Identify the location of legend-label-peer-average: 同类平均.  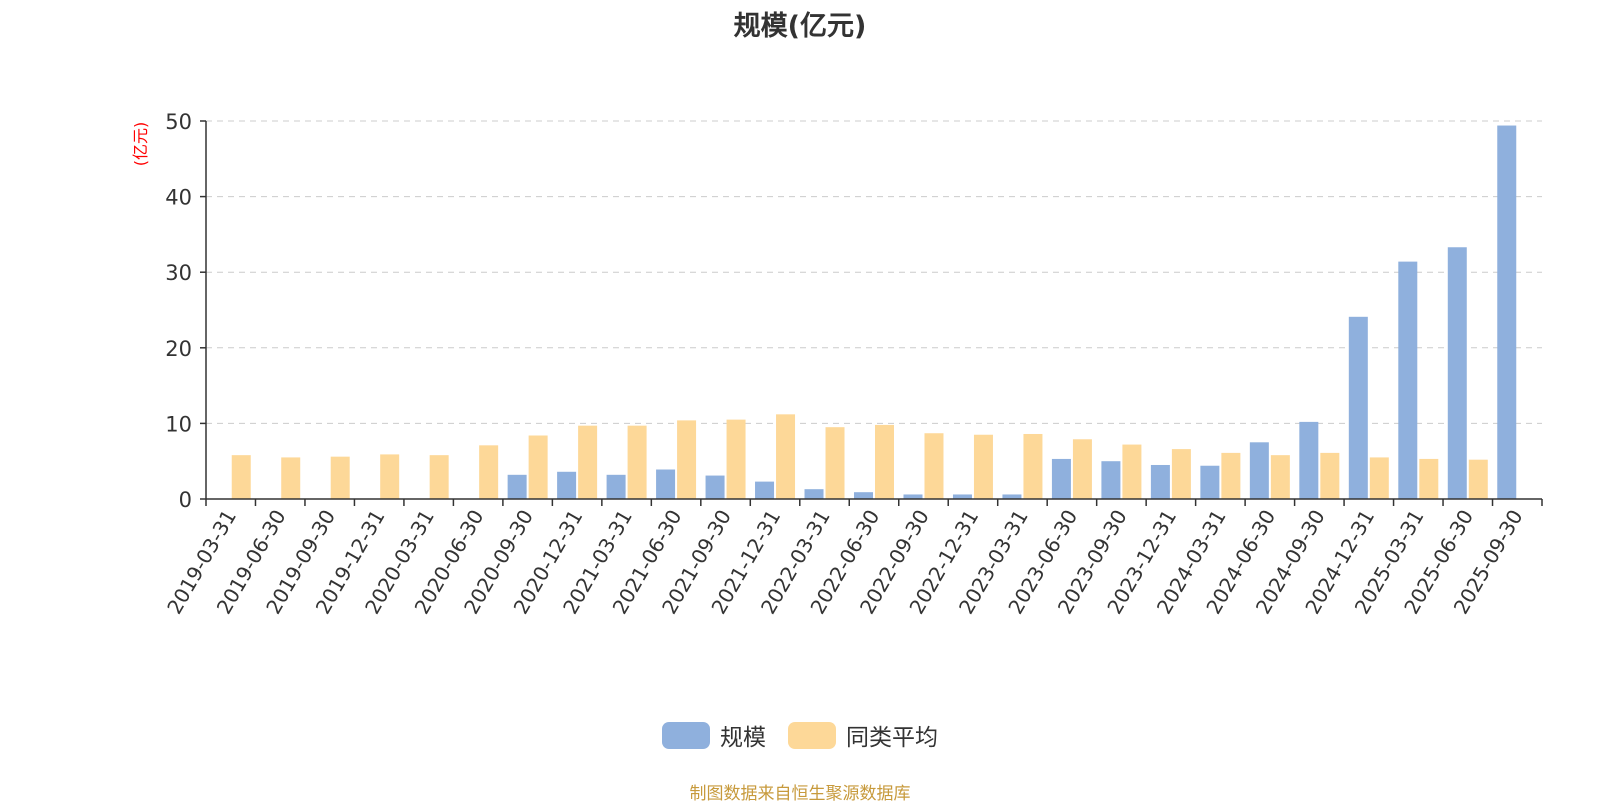
(892, 738).